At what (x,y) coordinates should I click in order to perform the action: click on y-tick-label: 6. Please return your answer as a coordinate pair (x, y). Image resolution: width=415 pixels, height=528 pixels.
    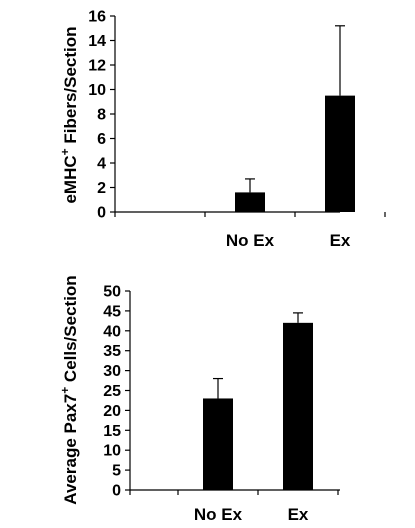
    Looking at the image, I should click on (101, 139).